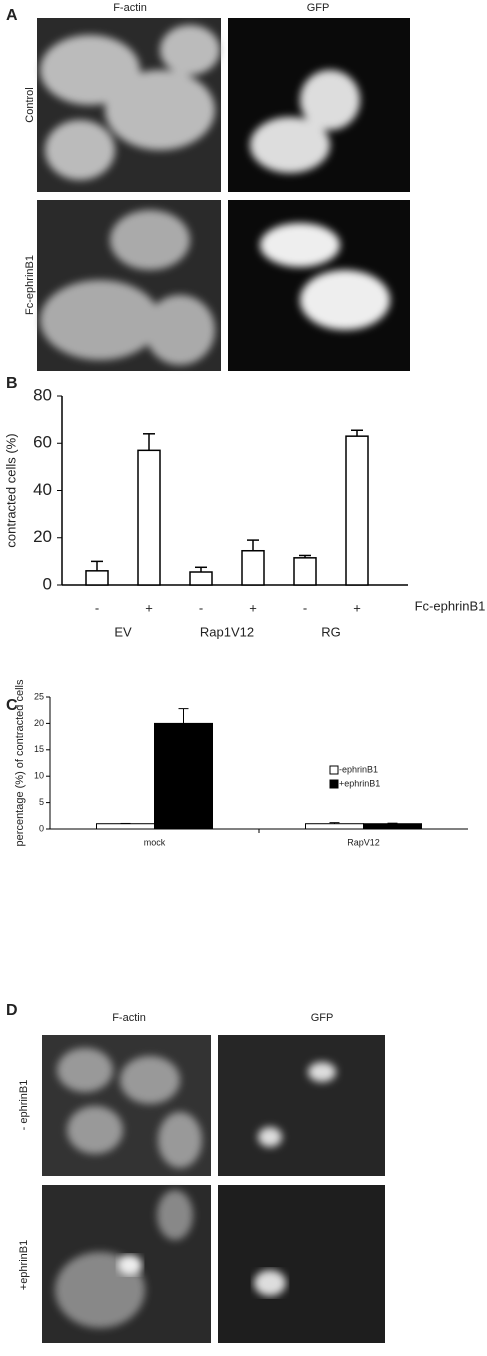  What do you see at coordinates (30, 104) in the screenshot?
I see `row-label: Control` at bounding box center [30, 104].